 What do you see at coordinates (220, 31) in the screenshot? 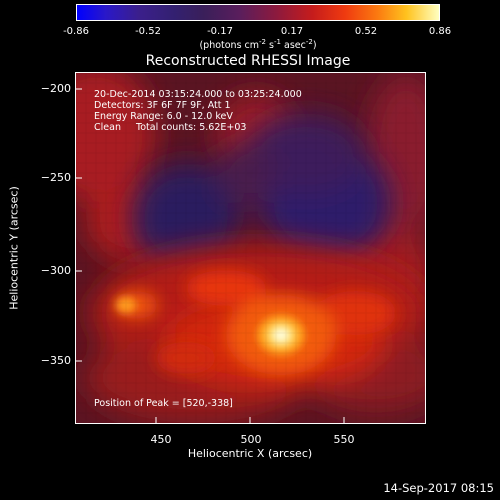
I see `colorbar-tick-label: -0.17` at bounding box center [220, 31].